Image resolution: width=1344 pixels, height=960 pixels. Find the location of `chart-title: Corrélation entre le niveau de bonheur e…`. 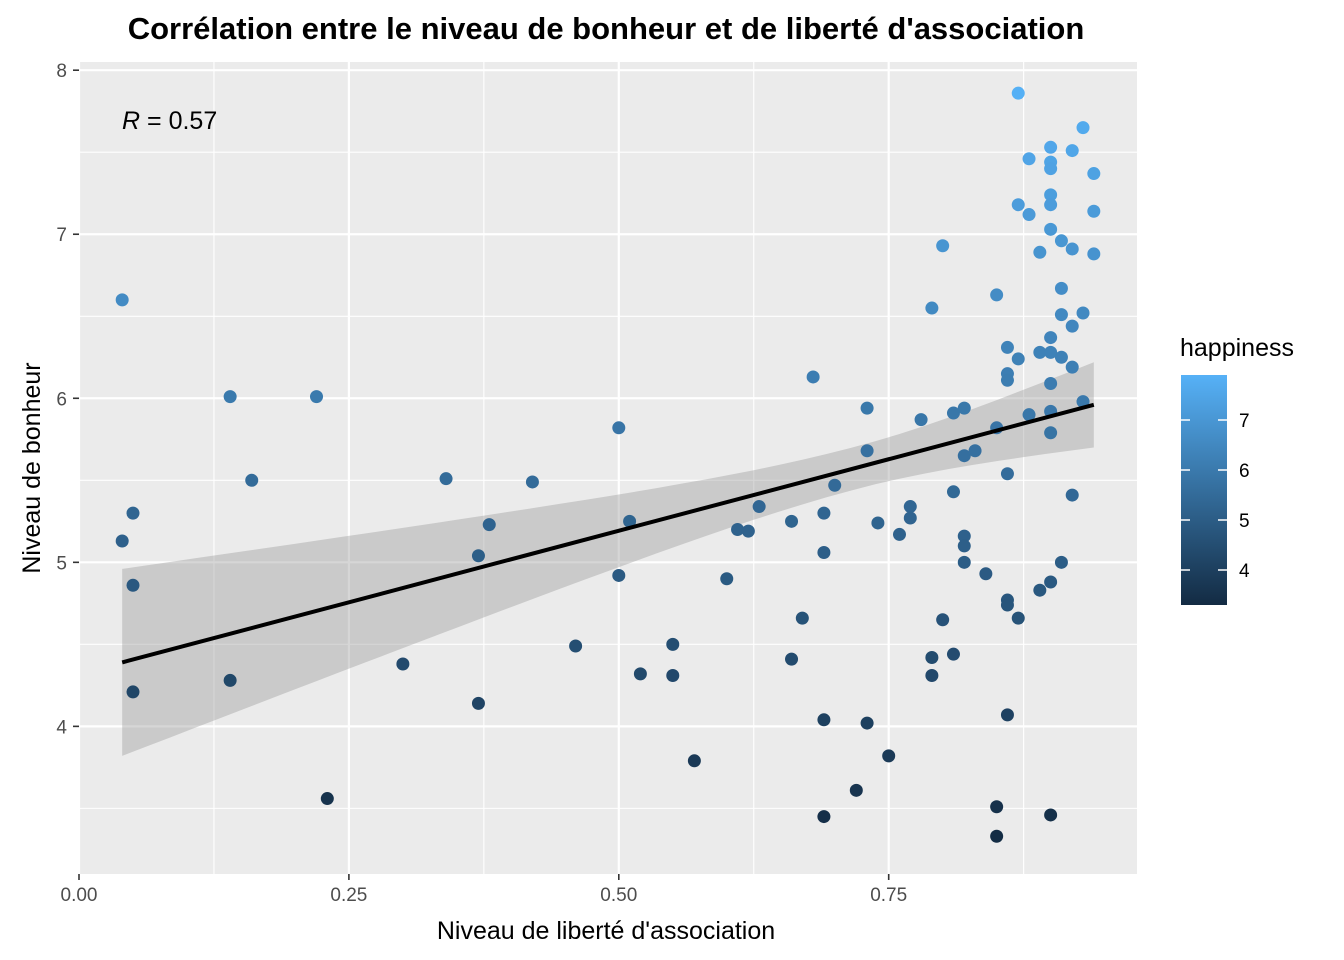

chart-title: Corrélation entre le niveau de bonheur e… is located at coordinates (606, 28).